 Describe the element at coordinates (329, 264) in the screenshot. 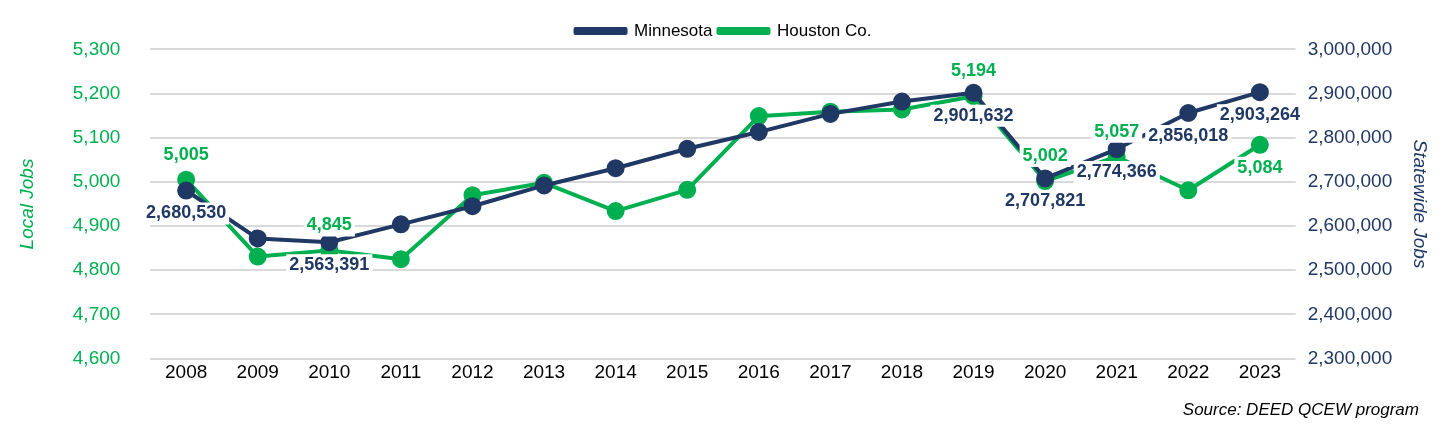

I see `data-label: 2,563,391` at that location.